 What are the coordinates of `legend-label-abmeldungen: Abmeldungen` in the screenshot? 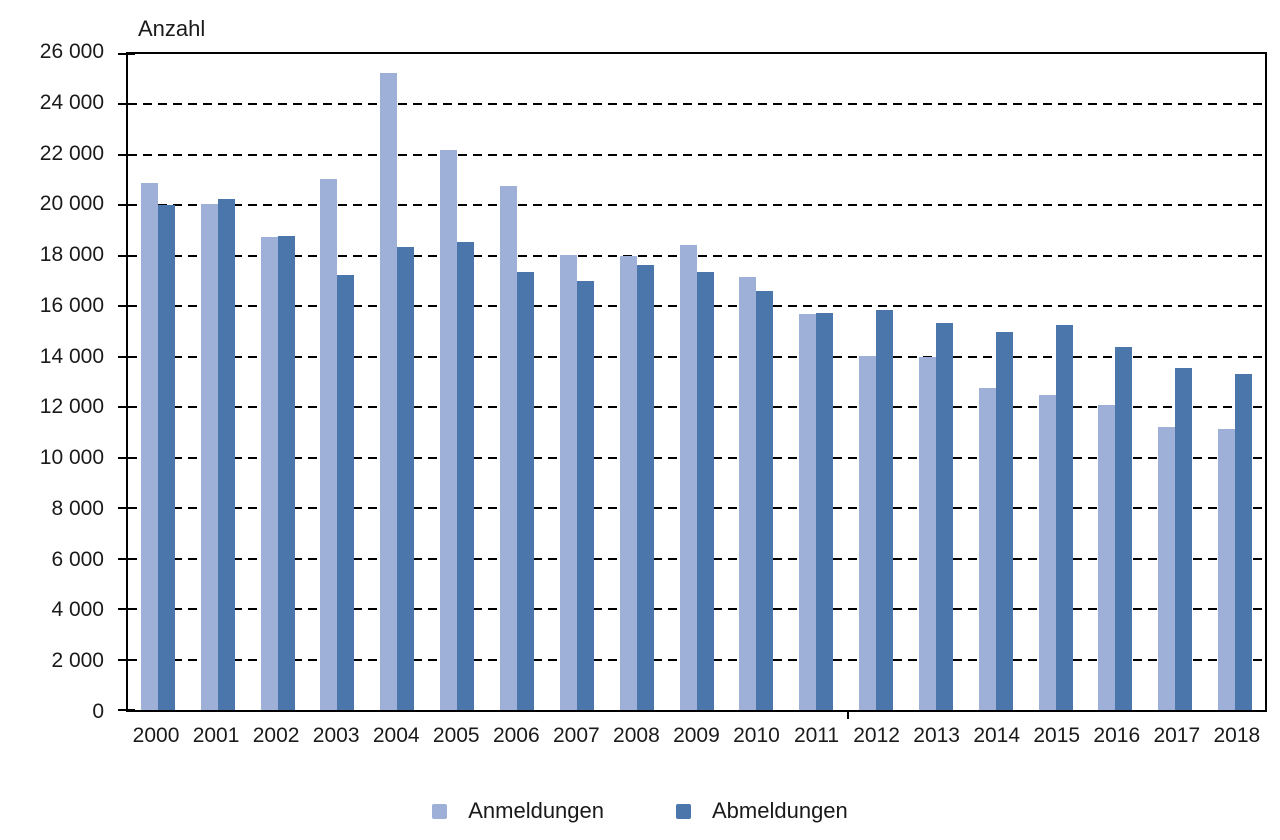 It's located at (780, 810).